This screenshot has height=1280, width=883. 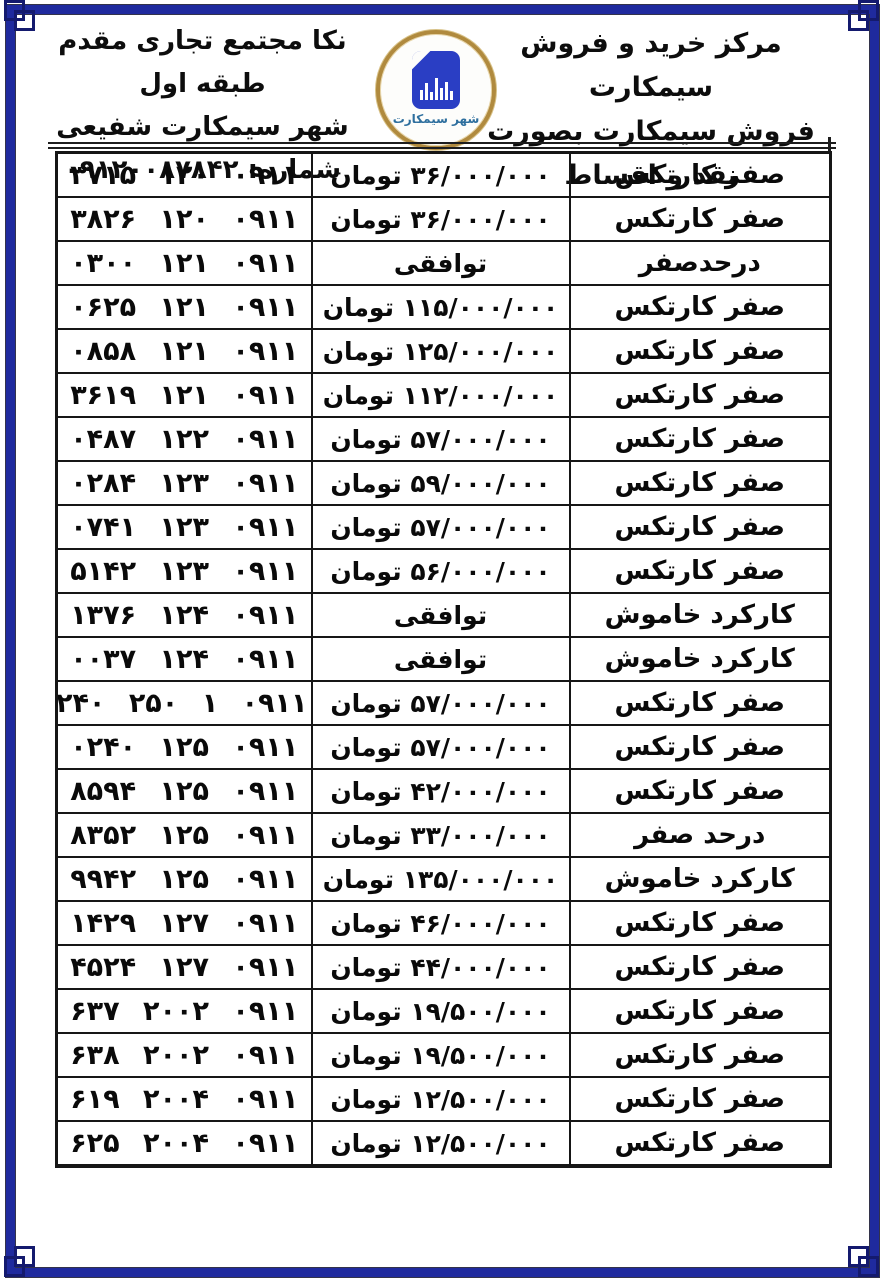 I want to click on phone-number-cell: ۰۹۱۱ ۱۲۷ ۴۵۲۴, so click(x=184, y=967).